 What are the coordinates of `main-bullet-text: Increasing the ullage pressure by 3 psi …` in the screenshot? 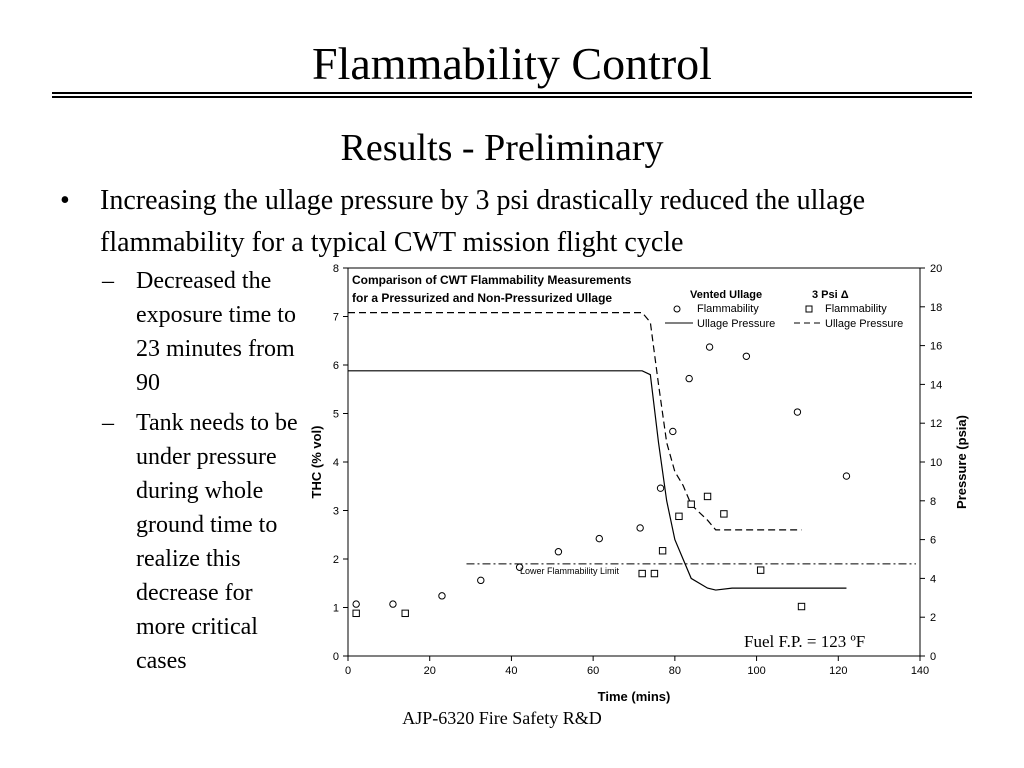 It's located at (483, 221).